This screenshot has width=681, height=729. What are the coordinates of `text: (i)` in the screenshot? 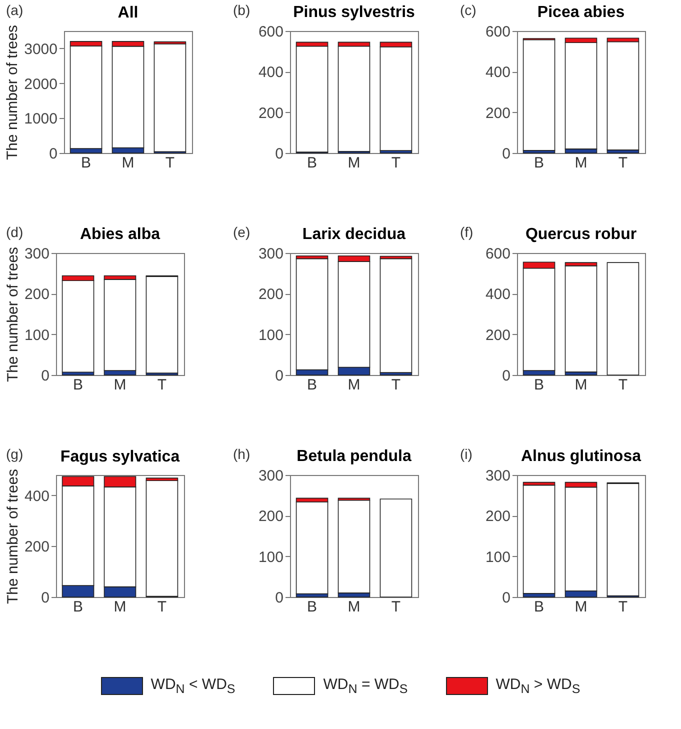 It's located at (466, 454).